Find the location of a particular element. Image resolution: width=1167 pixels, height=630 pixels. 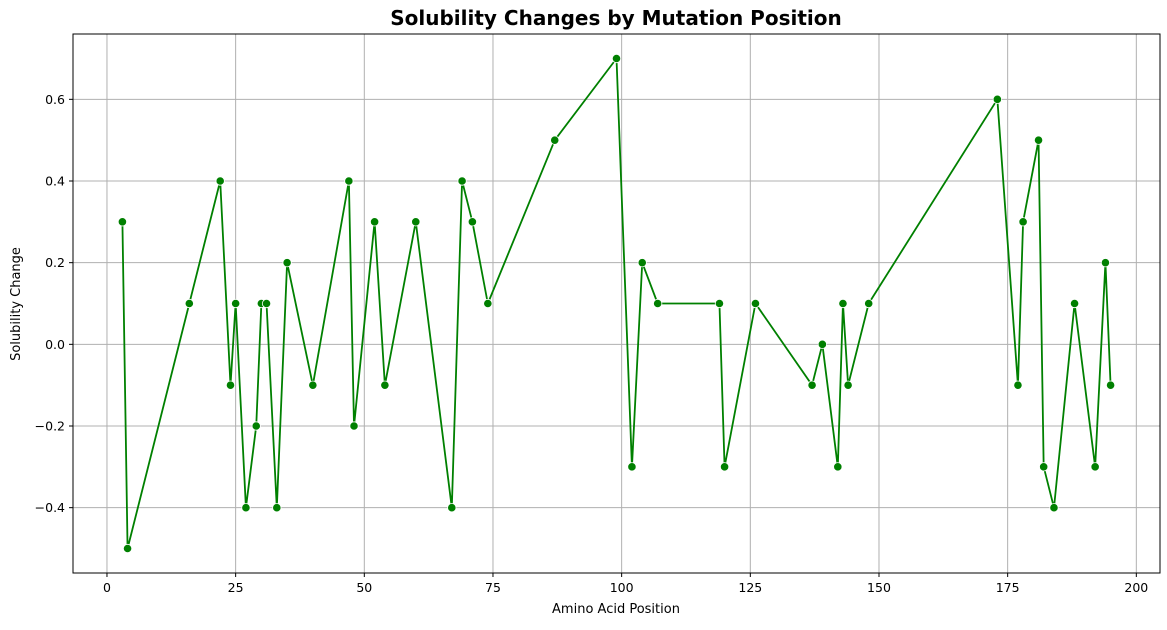

x-tick-label: 25 is located at coordinates (236, 587).